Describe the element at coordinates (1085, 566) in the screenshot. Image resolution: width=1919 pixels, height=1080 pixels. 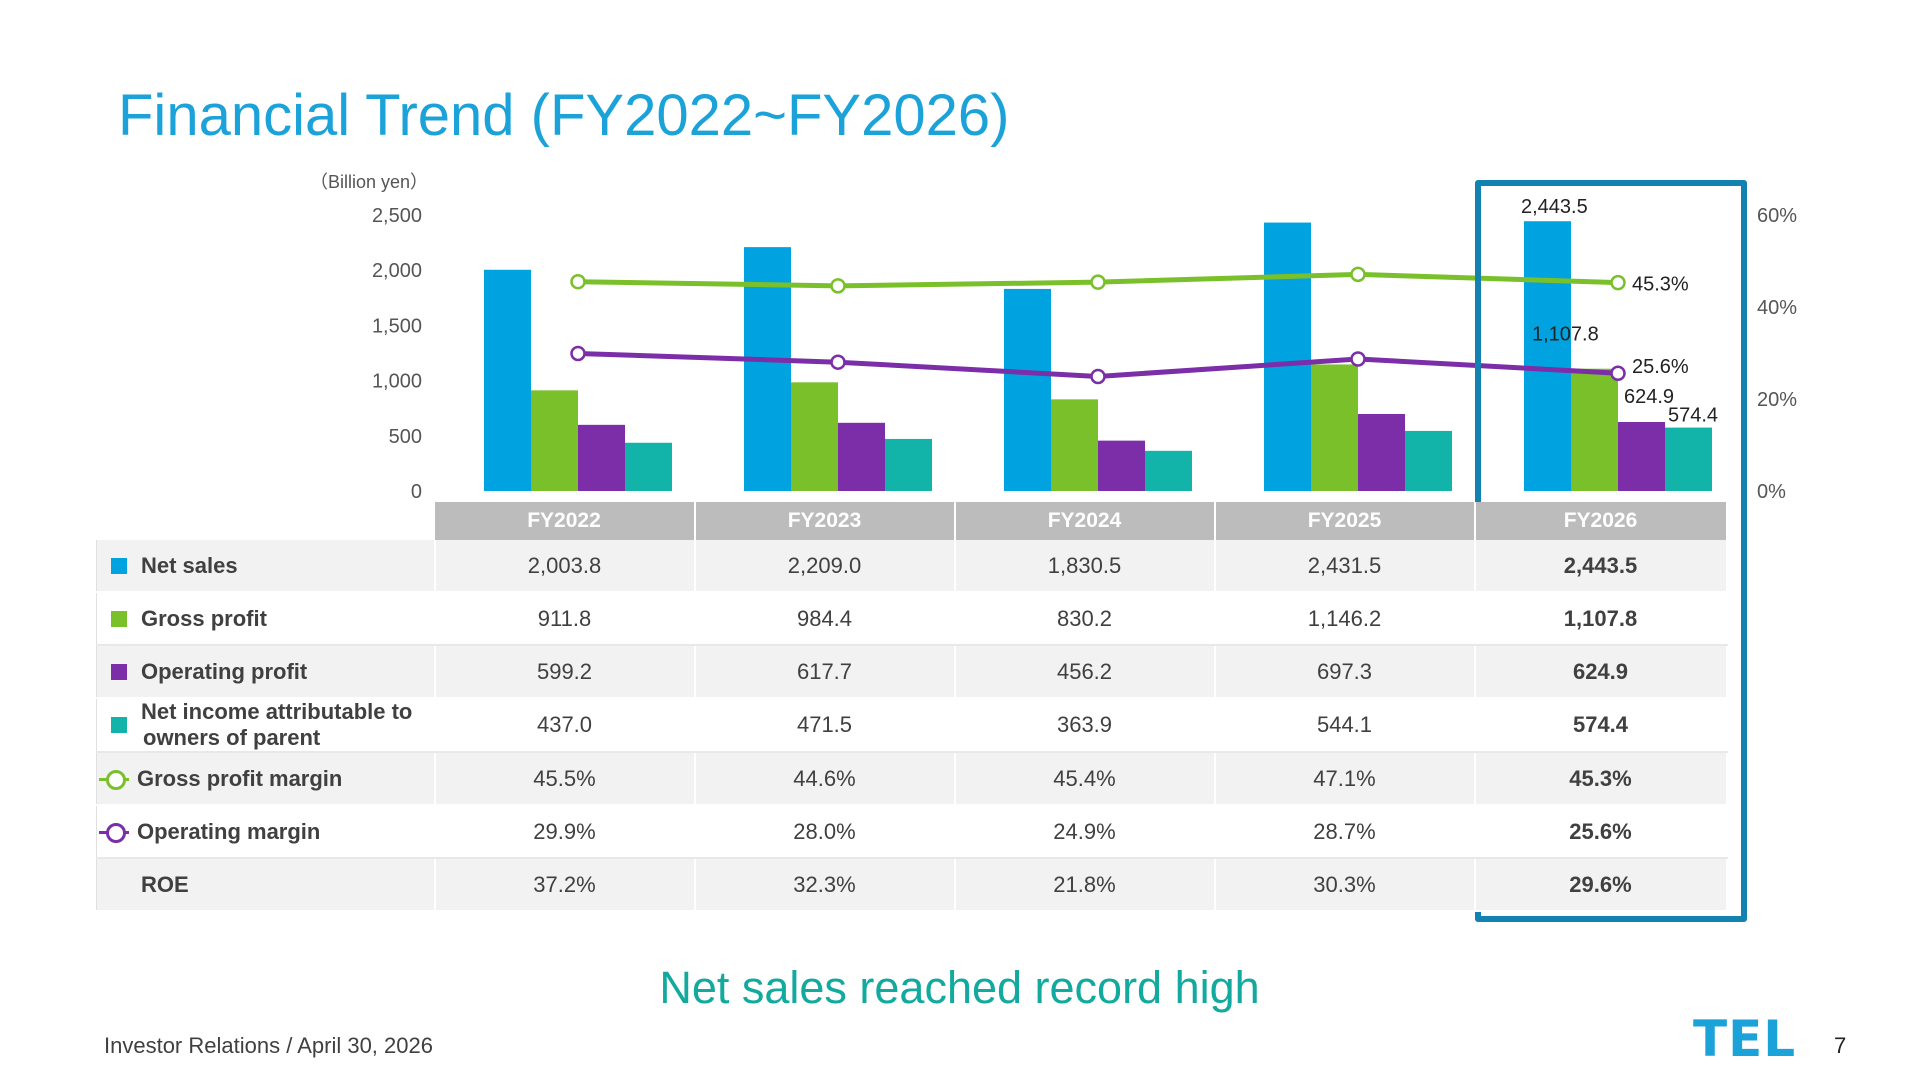
I see `cell: 1,830.5` at that location.